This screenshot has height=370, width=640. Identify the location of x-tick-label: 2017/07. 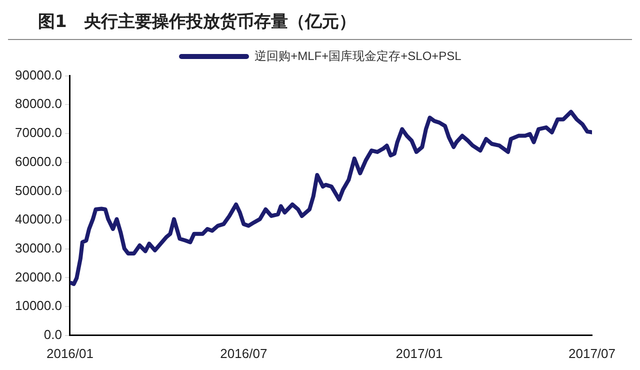
(592, 353).